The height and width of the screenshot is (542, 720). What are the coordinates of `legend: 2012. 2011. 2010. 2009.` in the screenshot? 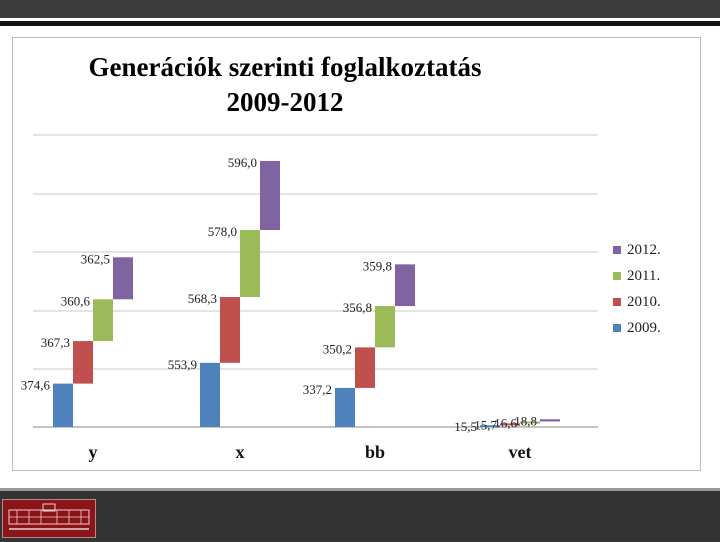 It's located at (637, 289).